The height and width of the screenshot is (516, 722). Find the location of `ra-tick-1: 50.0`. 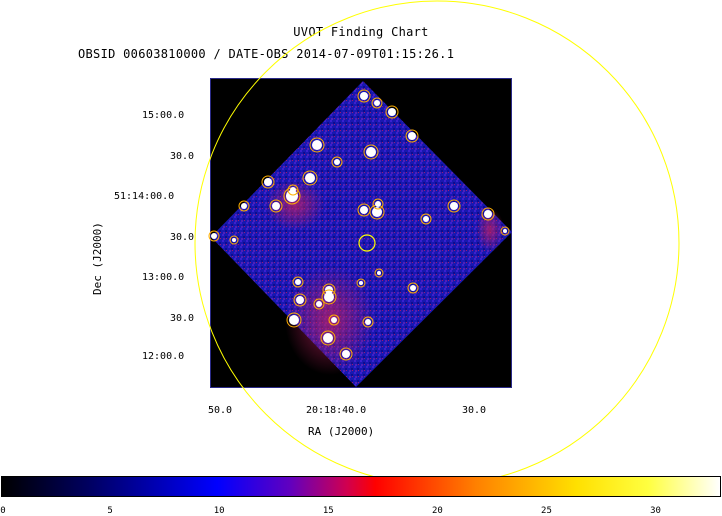

ra-tick-1: 50.0 is located at coordinates (220, 410).